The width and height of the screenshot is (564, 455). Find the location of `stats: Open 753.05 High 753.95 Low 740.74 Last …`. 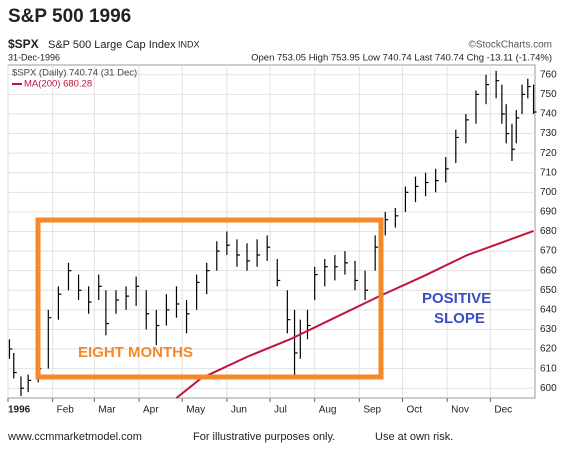

stats: Open 753.05 High 753.95 Low 740.74 Last … is located at coordinates (401, 58).